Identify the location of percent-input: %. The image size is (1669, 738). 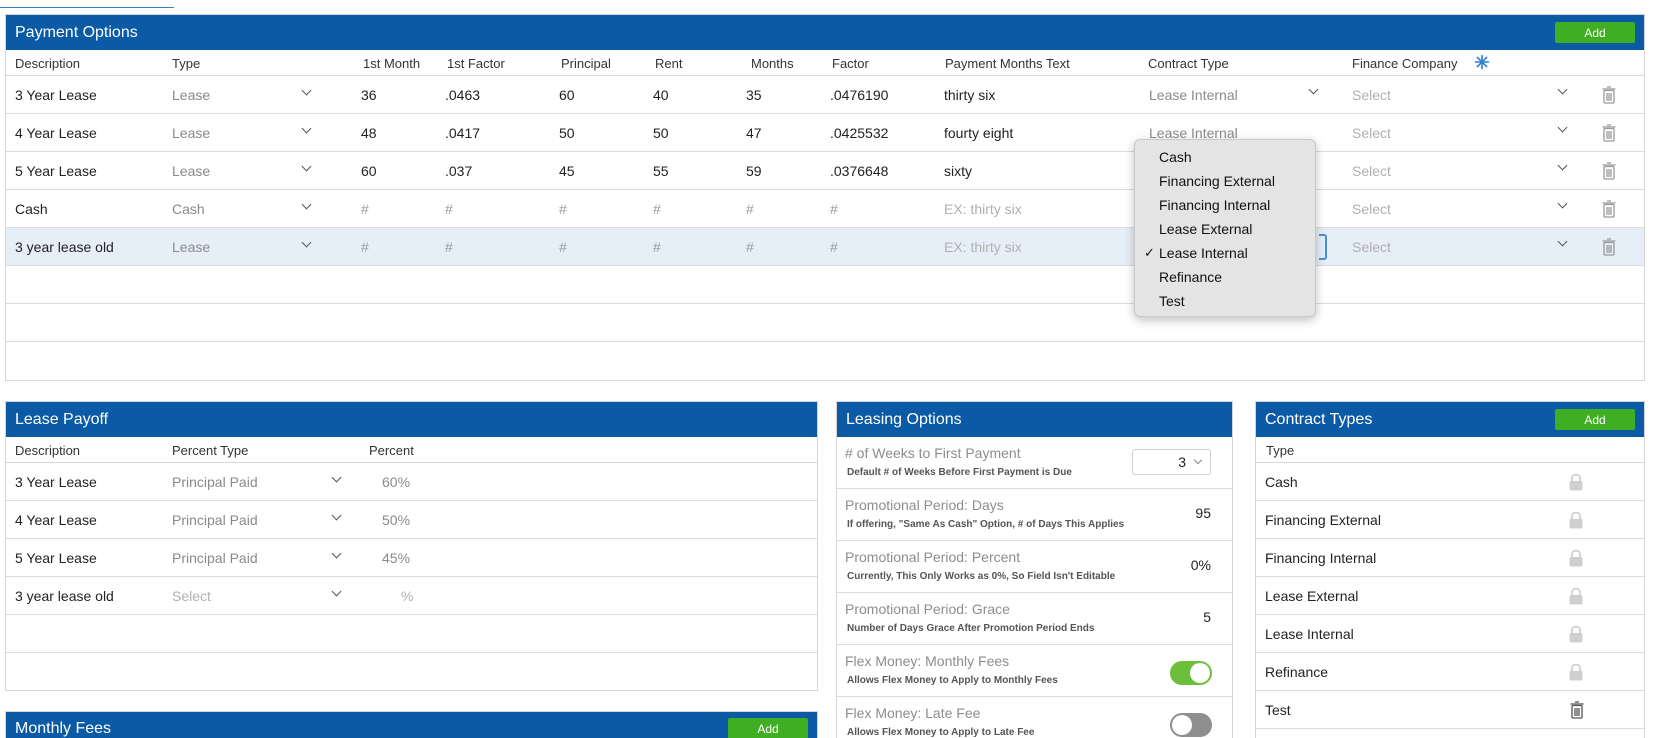
(407, 596).